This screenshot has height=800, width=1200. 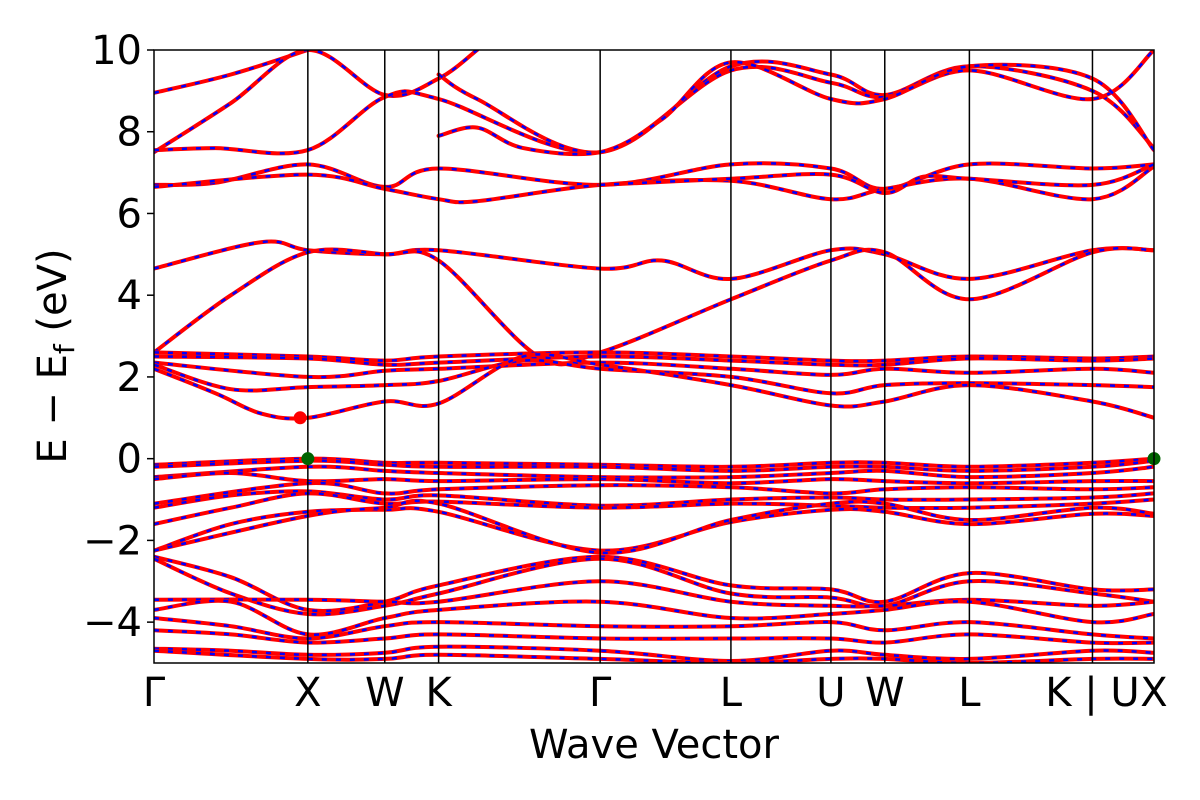 I want to click on y-tick-label-2: 0, so click(x=129, y=460).